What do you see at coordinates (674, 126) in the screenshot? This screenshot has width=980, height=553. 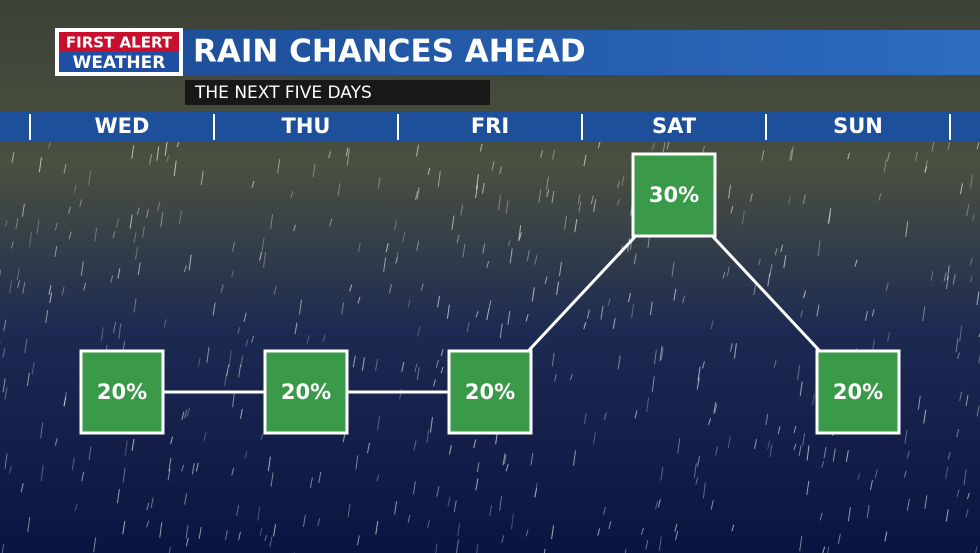 I see `x-tick-label: SAT` at bounding box center [674, 126].